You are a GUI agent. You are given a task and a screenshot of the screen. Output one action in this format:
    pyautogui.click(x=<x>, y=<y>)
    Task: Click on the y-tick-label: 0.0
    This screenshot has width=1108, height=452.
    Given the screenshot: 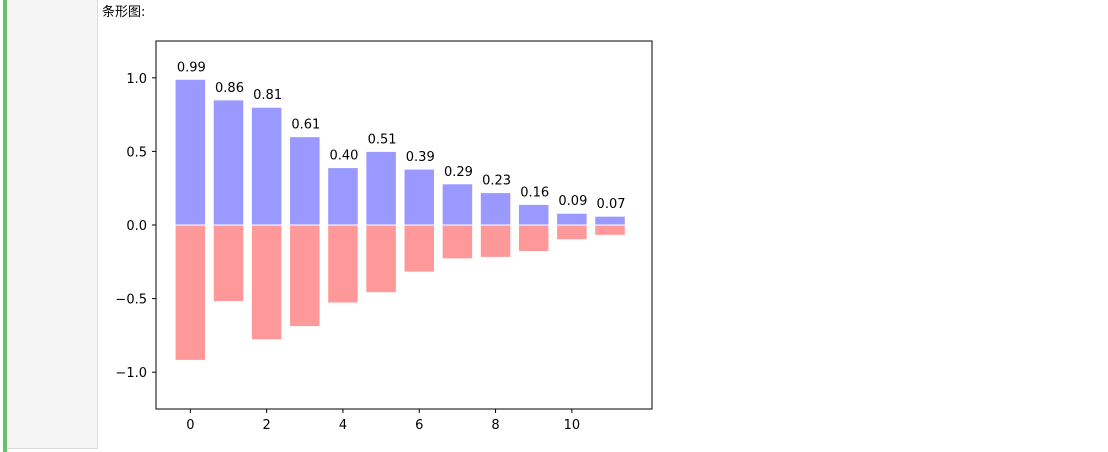 What is the action you would take?
    pyautogui.click(x=136, y=226)
    